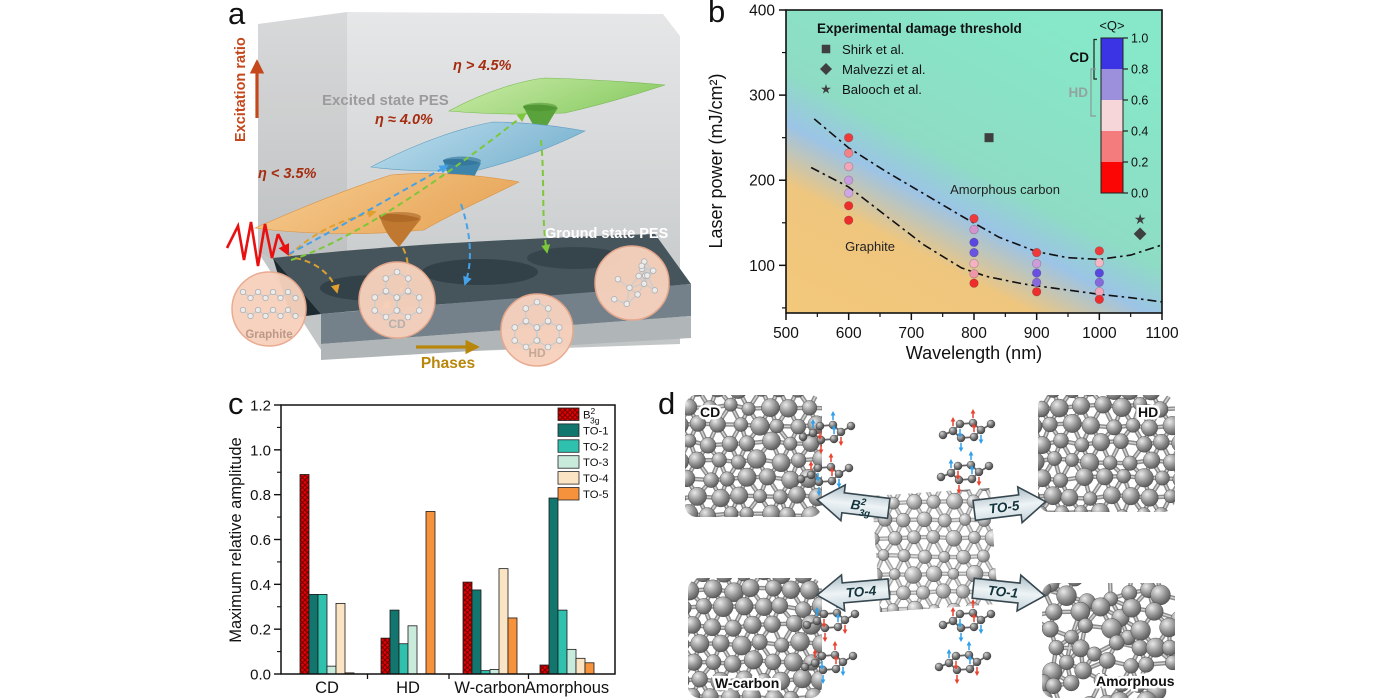 Image resolution: width=1400 pixels, height=700 pixels. I want to click on colorbar-cd-label: CD, so click(1080, 57).